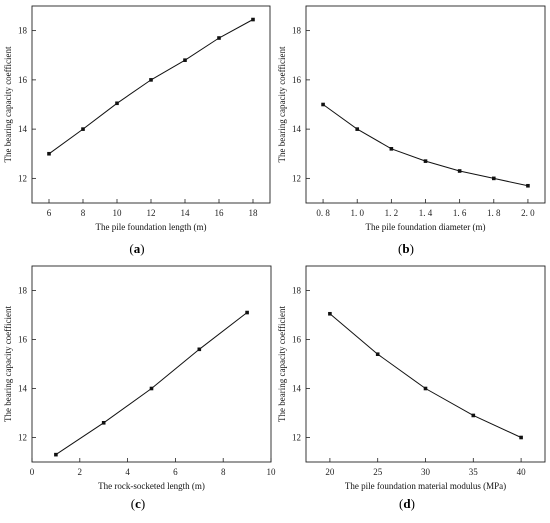 The width and height of the screenshot is (550, 523). Describe the element at coordinates (426, 227) in the screenshot. I see `x-axis-label: The pile foundation diameter (m)` at that location.